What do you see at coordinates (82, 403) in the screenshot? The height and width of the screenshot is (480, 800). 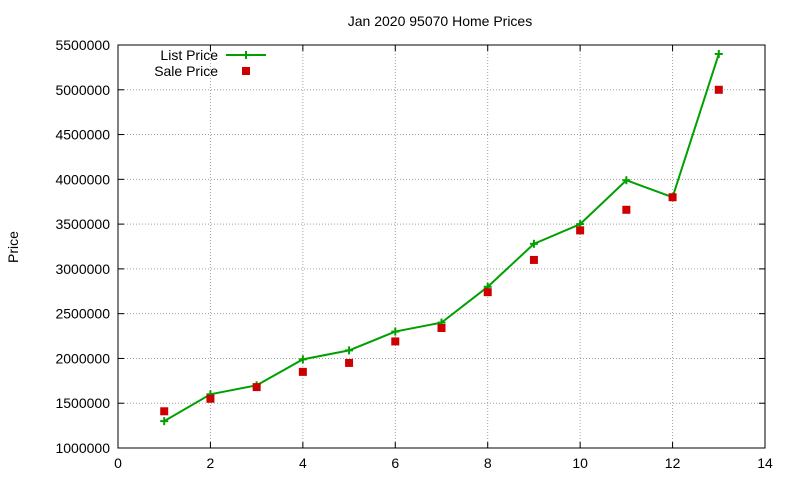 I see `y-tick-label: 1500000` at bounding box center [82, 403].